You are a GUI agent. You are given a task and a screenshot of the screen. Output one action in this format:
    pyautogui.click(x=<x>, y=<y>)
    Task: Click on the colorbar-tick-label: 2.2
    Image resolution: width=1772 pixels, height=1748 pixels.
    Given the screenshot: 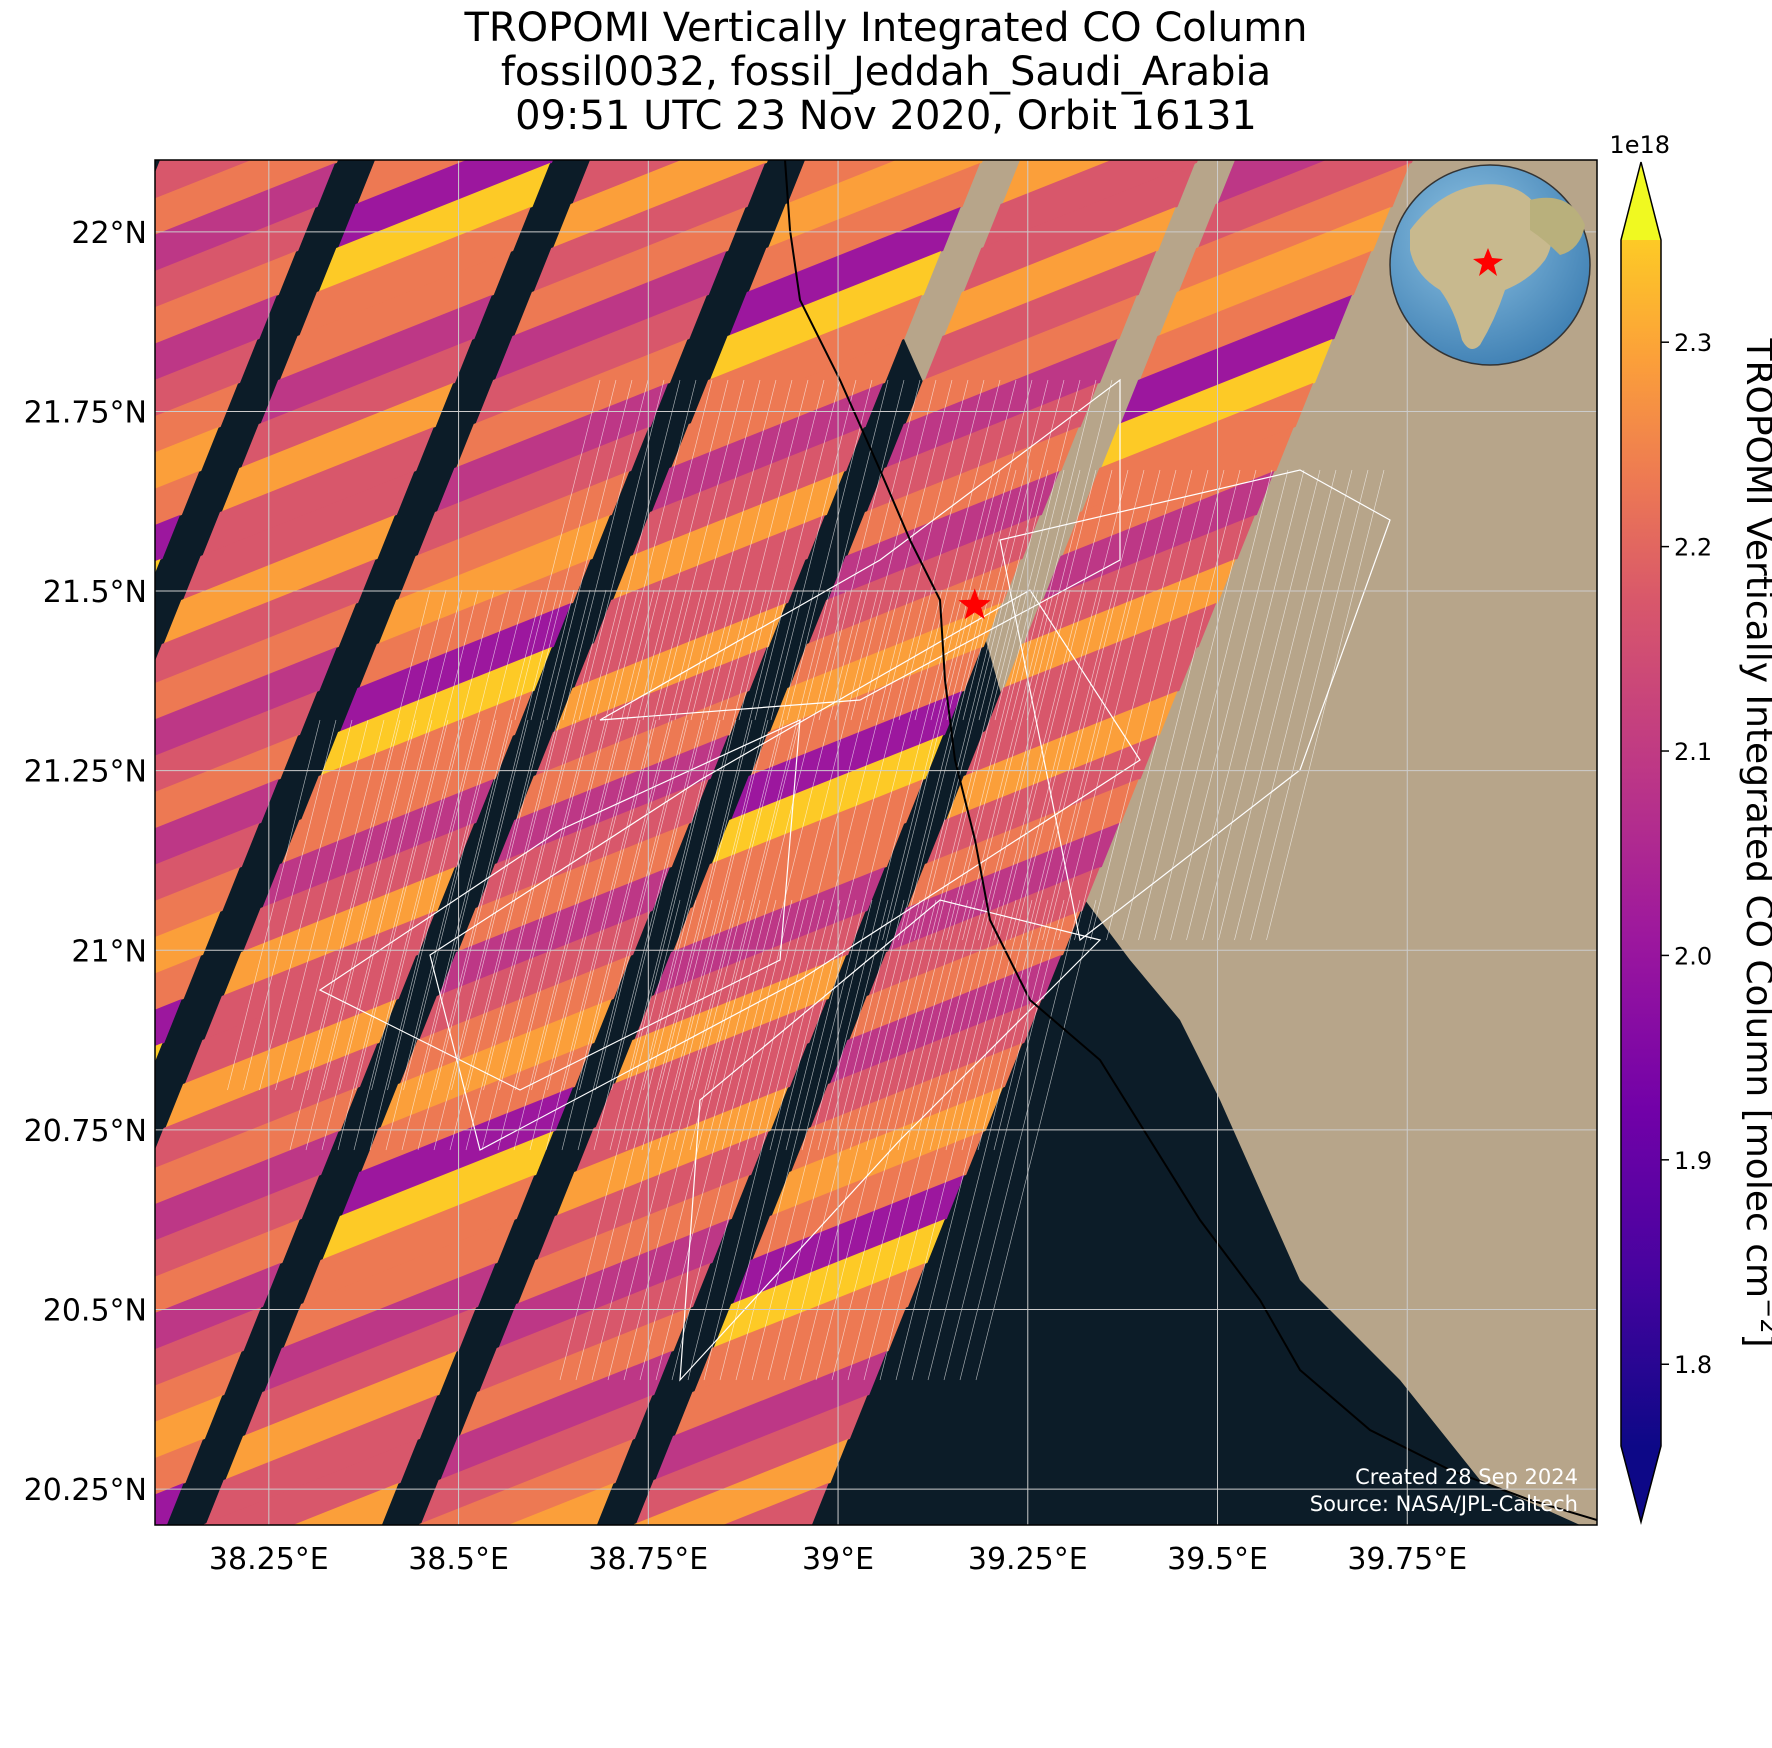 What is the action you would take?
    pyautogui.click(x=1693, y=548)
    